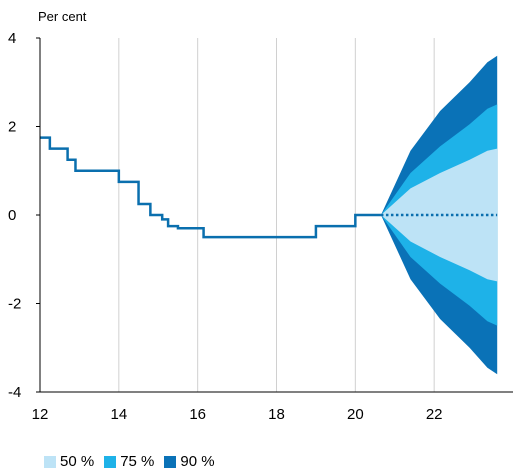  I want to click on legend-label: 75 %, so click(137, 461).